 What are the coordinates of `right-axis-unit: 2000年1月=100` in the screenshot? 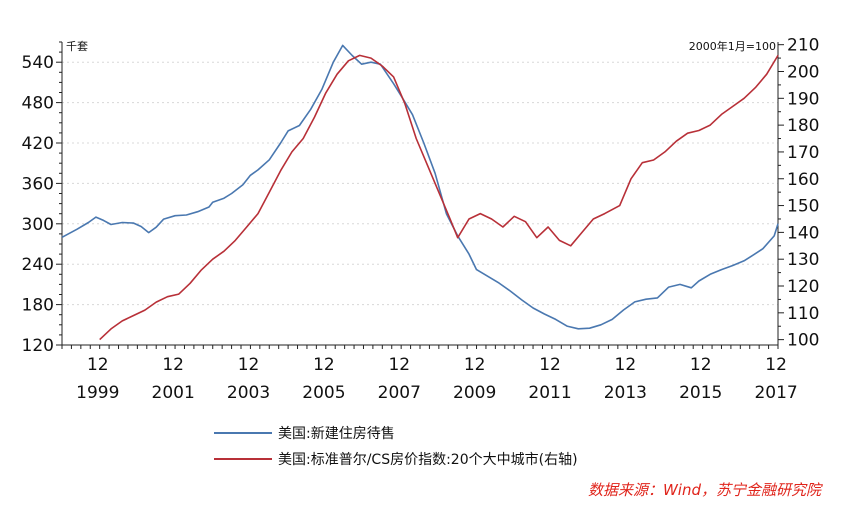 It's located at (732, 46).